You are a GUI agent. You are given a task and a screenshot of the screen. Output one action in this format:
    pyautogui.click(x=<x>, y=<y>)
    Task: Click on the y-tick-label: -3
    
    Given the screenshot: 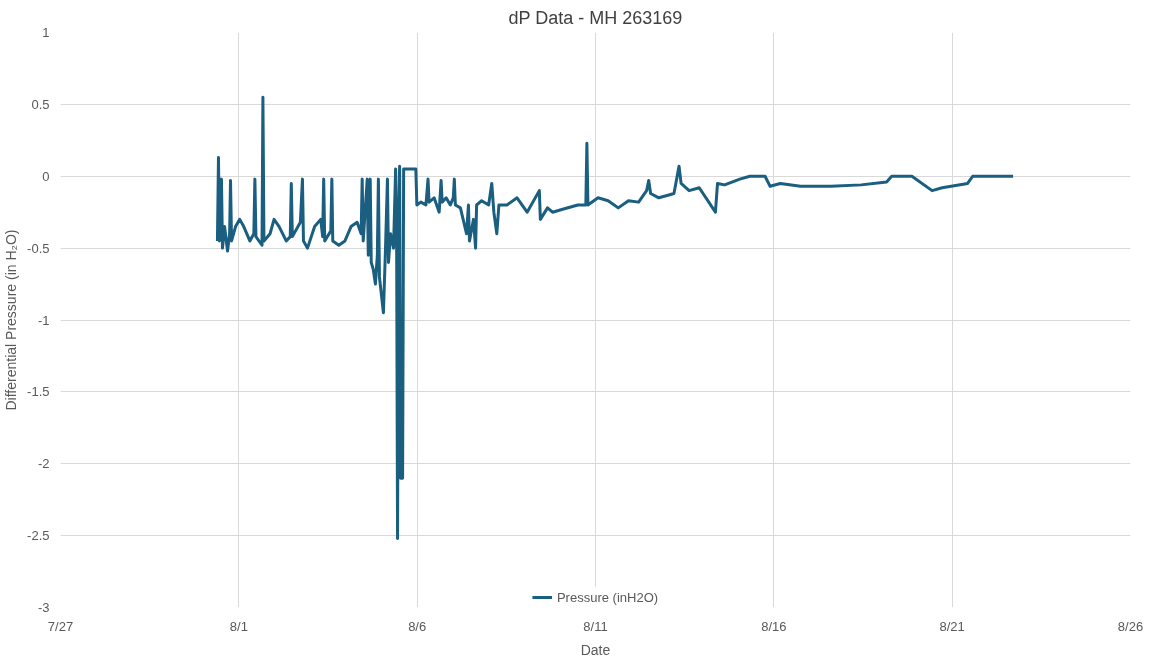 What is the action you would take?
    pyautogui.click(x=43, y=607)
    